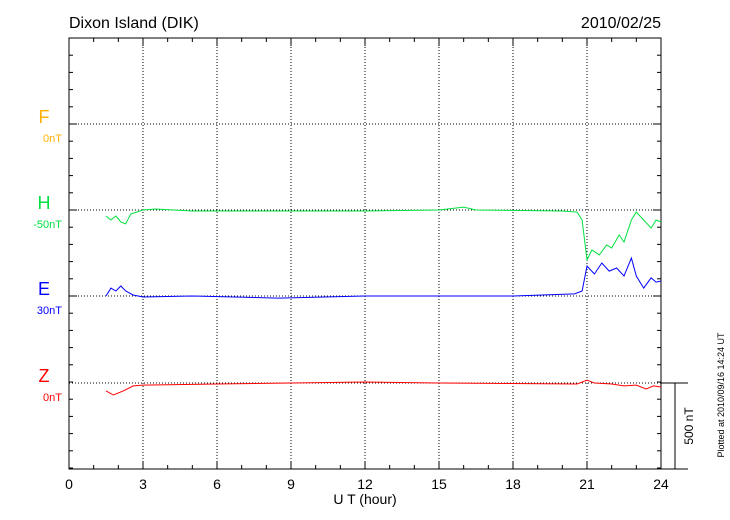  I want to click on series-name-E: E, so click(44, 289).